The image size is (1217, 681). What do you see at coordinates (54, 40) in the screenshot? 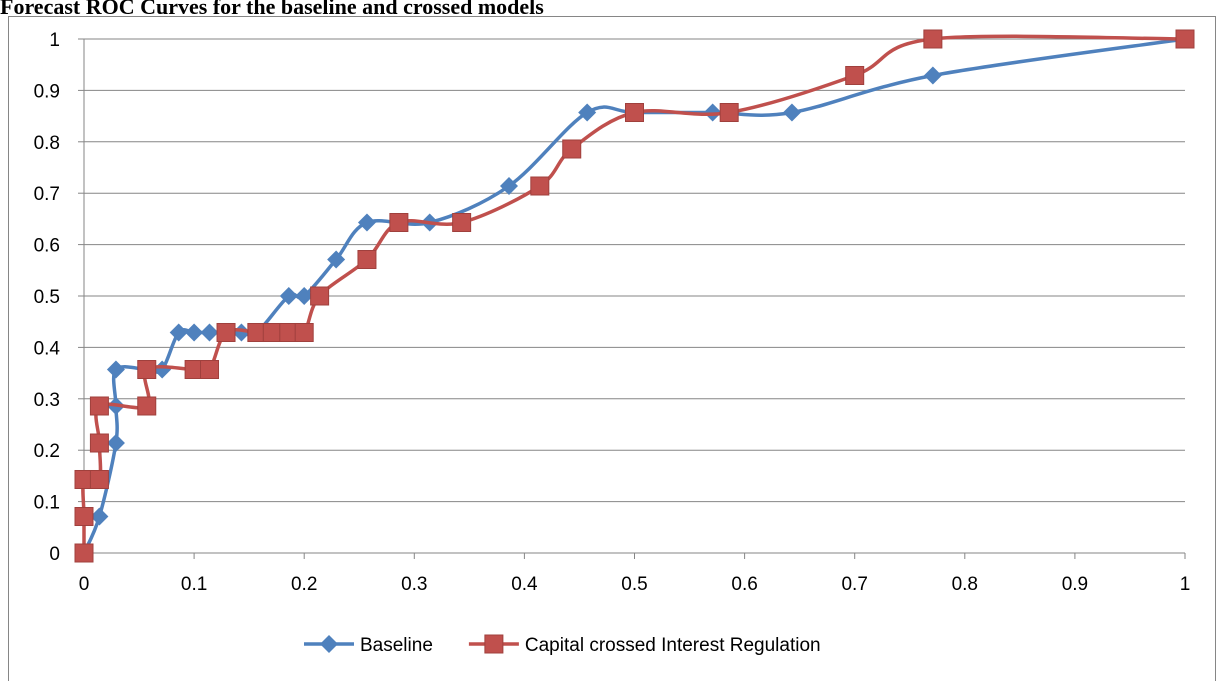
I see `y-tick-label: 1` at bounding box center [54, 40].